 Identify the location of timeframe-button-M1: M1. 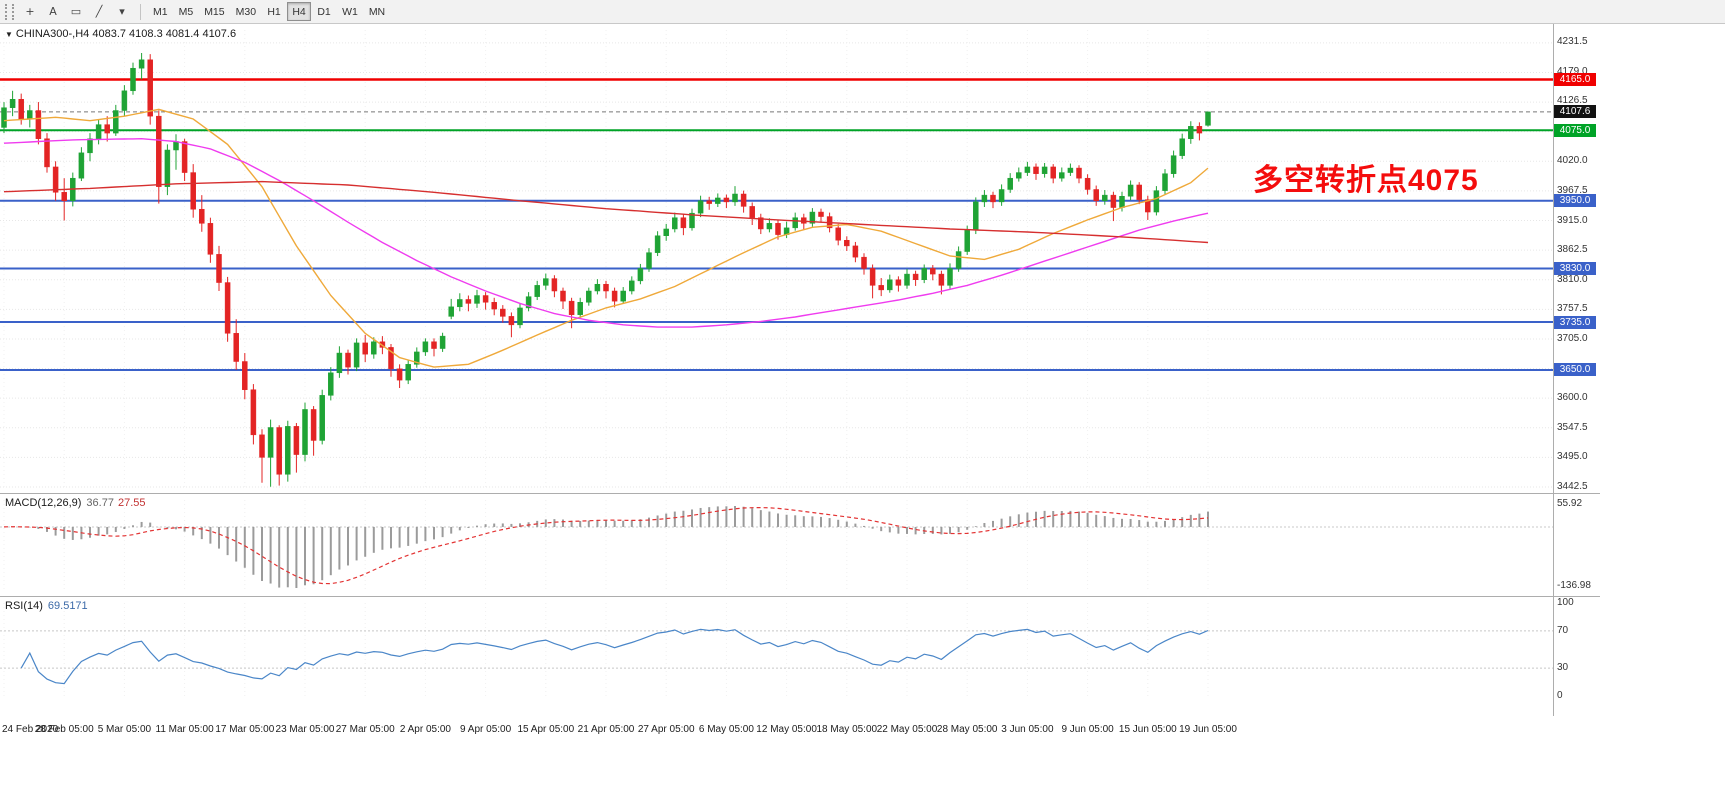
(160, 11).